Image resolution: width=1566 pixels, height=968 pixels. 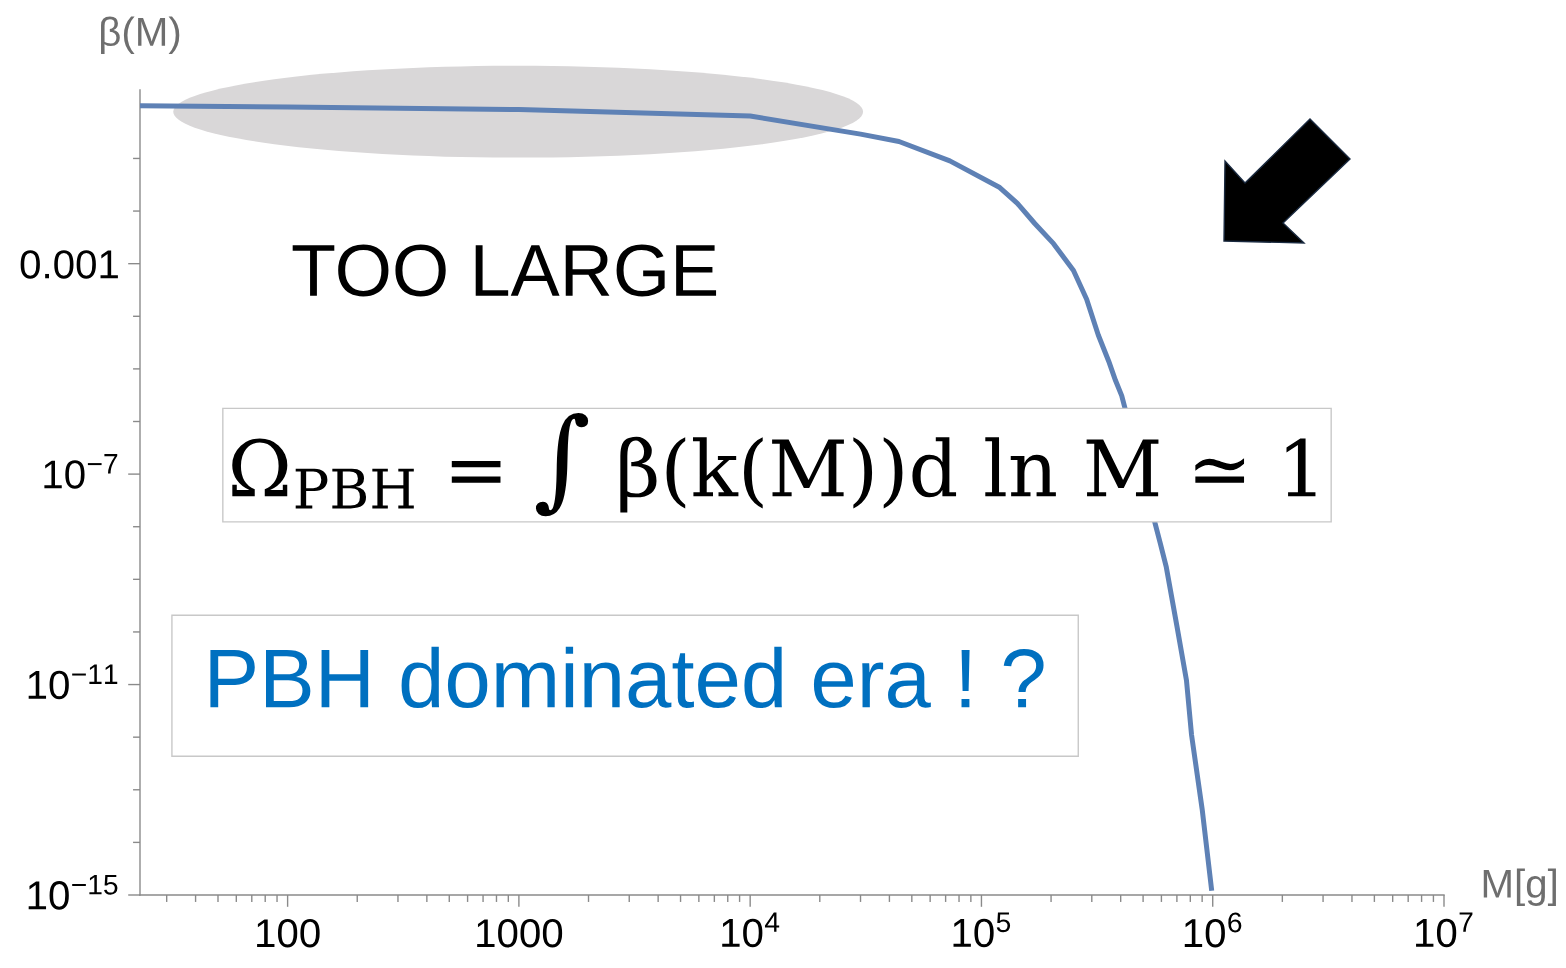 What do you see at coordinates (140, 35) in the screenshot?
I see `y-axis-title: β(M)` at bounding box center [140, 35].